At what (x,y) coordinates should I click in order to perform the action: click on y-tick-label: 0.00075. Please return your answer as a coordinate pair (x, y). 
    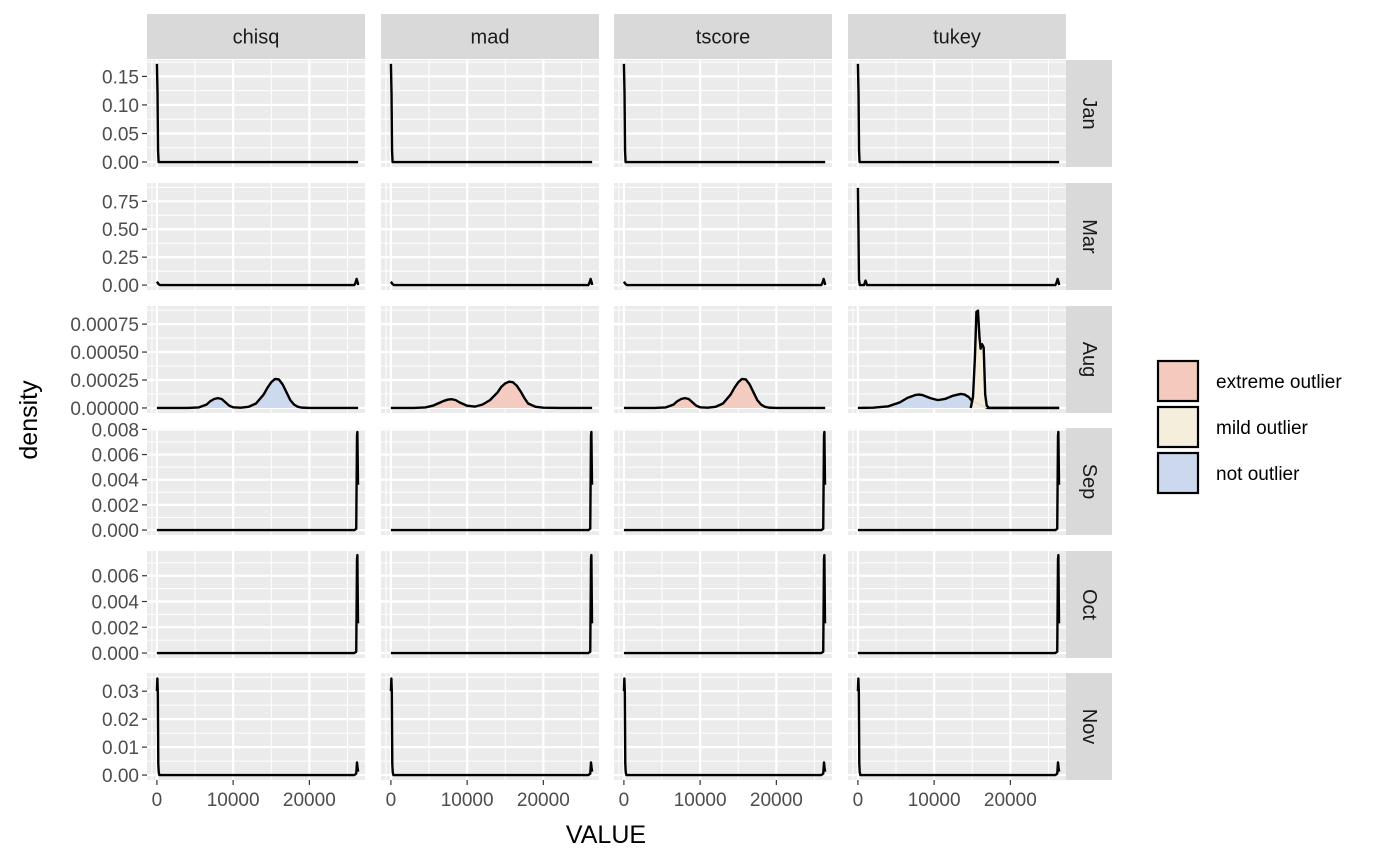
    Looking at the image, I should click on (104, 325).